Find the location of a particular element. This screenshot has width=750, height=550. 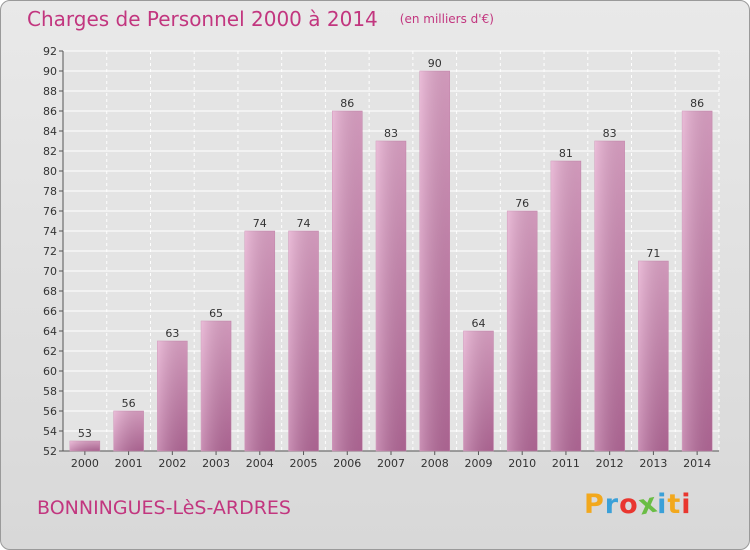

y-tick-label: 82 is located at coordinates (50, 151).